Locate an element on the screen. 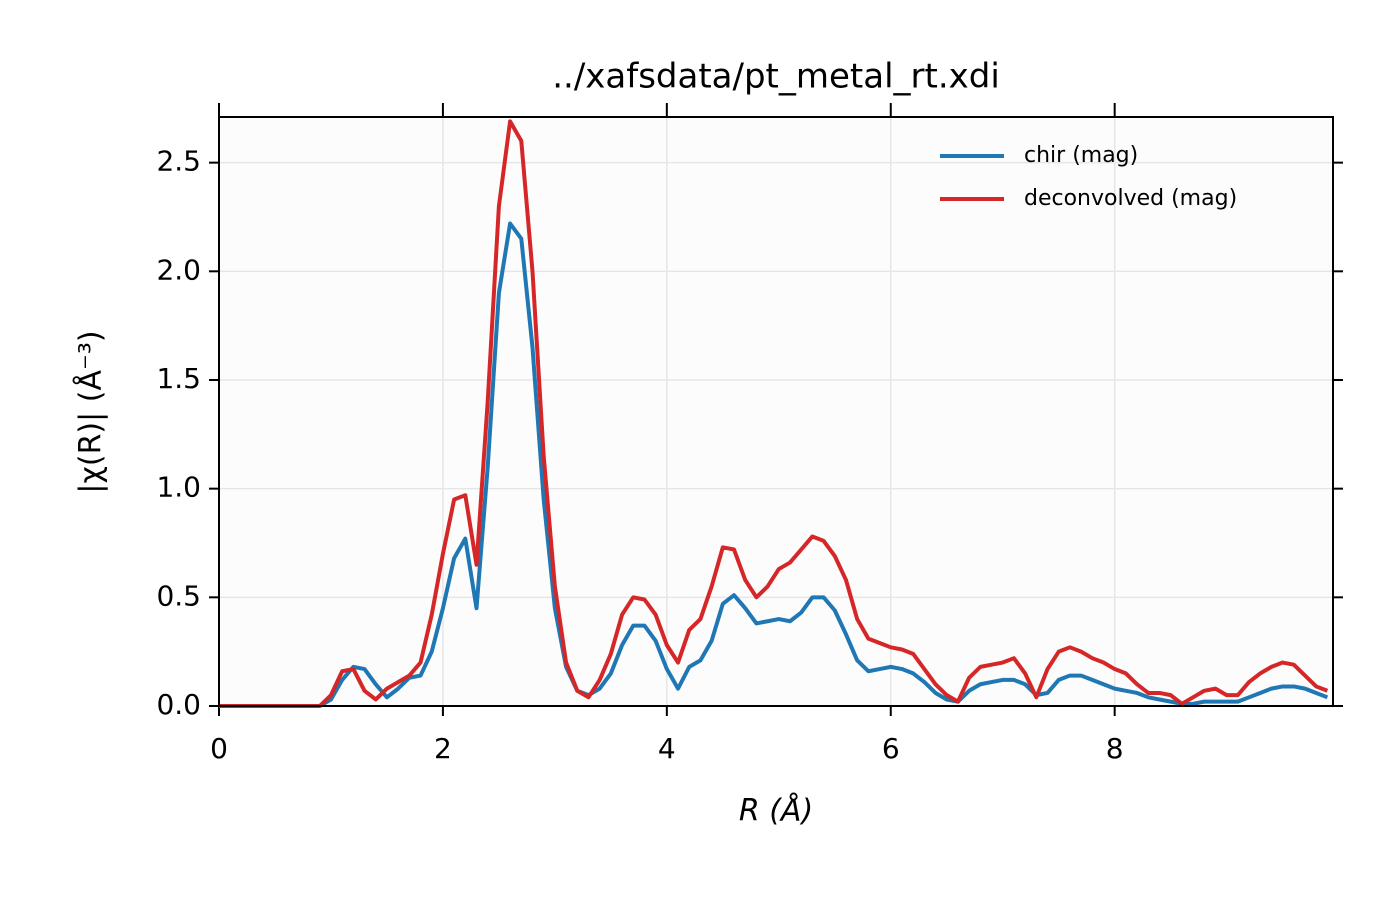 The height and width of the screenshot is (900, 1400). legend-label: chir (mag) is located at coordinates (1081, 155).